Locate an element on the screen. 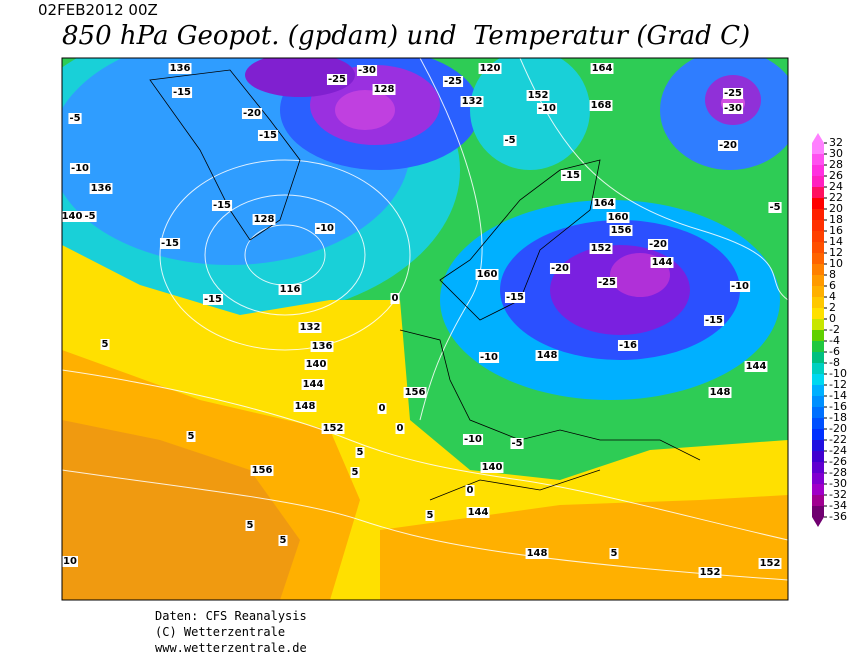 The width and height of the screenshot is (850, 657). contour-label: 116 is located at coordinates (290, 289).